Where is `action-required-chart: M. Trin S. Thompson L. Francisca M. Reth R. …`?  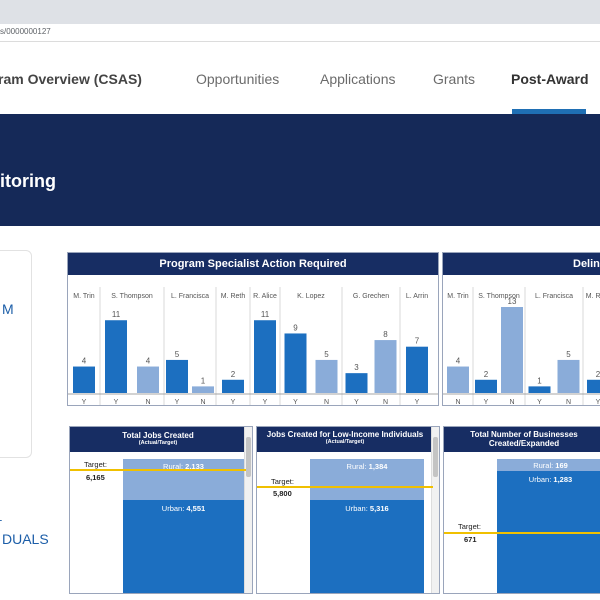 action-required-chart: M. Trin S. Thompson L. Francisca M. Reth R. … is located at coordinates (253, 346).